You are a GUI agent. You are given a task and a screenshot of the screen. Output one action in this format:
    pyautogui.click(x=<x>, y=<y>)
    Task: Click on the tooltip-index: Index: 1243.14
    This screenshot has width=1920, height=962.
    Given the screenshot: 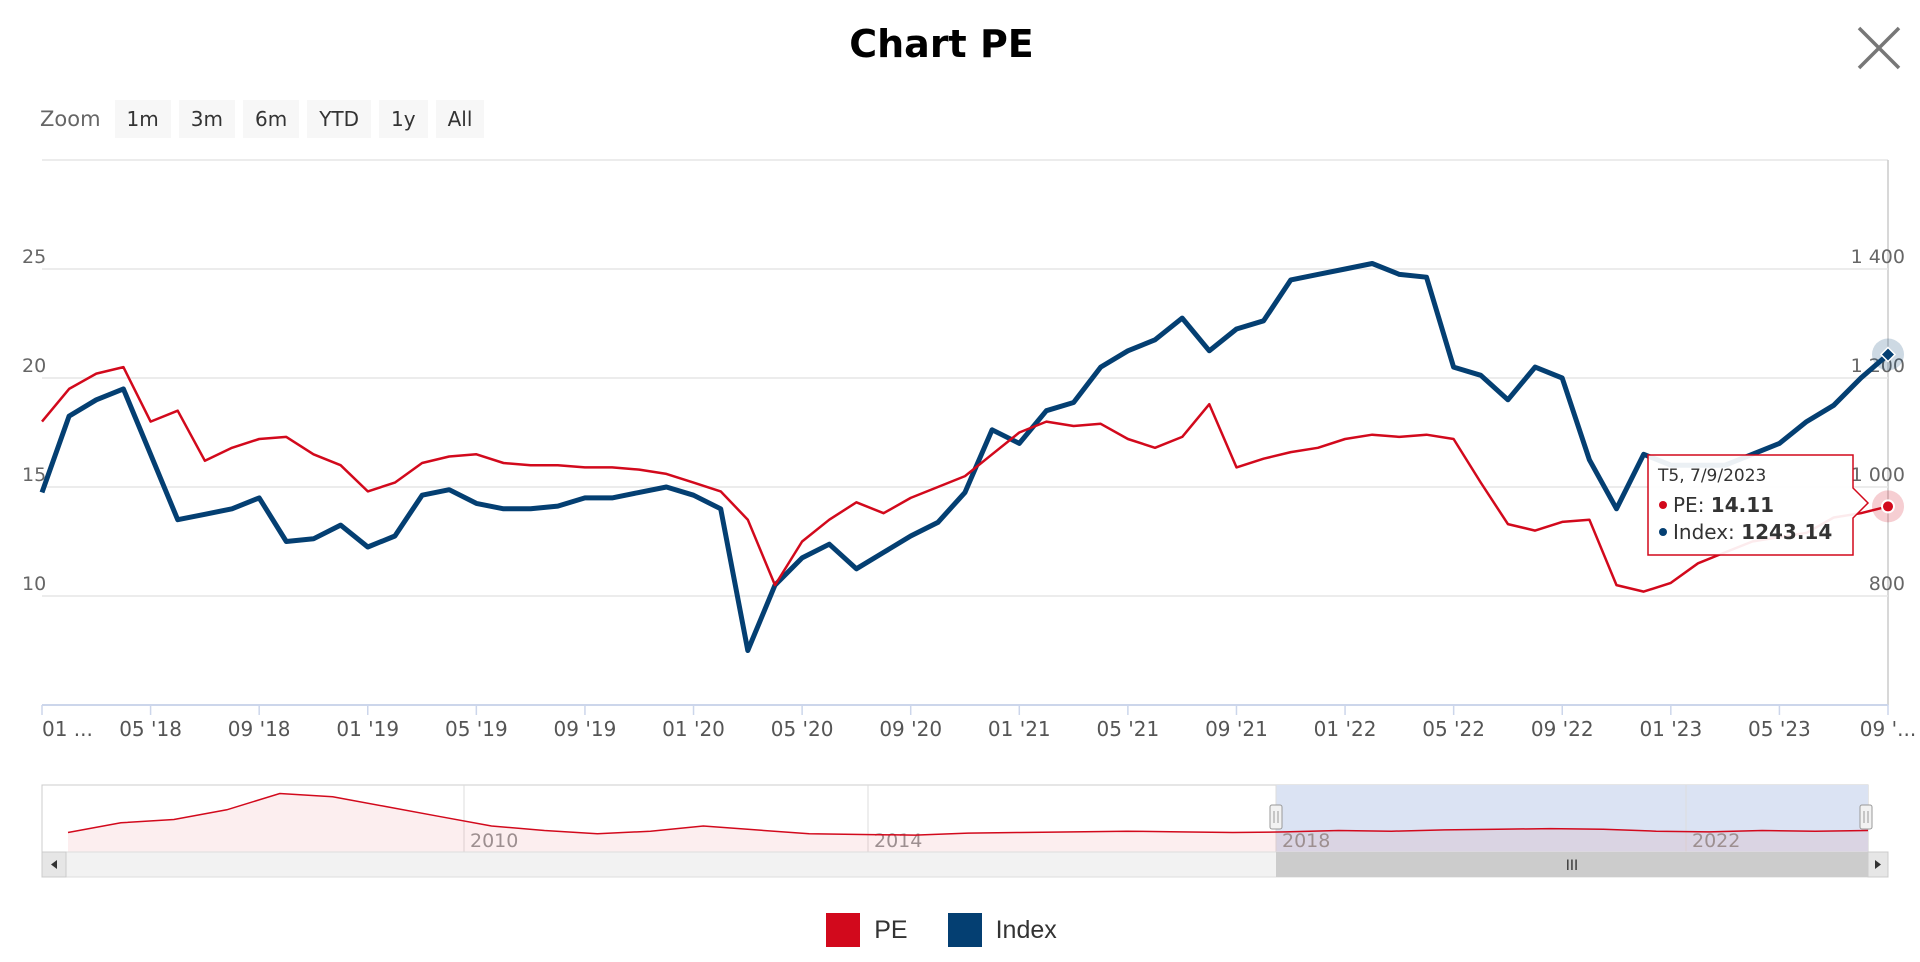 What is the action you would take?
    pyautogui.click(x=1752, y=532)
    